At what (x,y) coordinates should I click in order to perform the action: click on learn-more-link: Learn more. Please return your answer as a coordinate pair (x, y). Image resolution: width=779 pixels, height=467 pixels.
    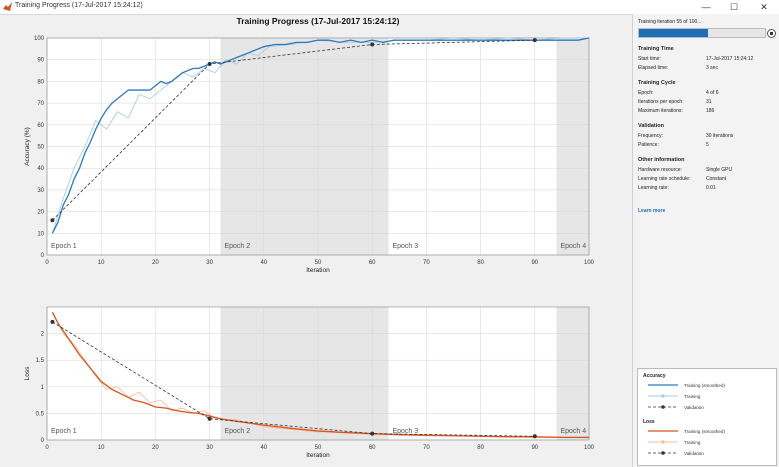
    Looking at the image, I should click on (652, 211).